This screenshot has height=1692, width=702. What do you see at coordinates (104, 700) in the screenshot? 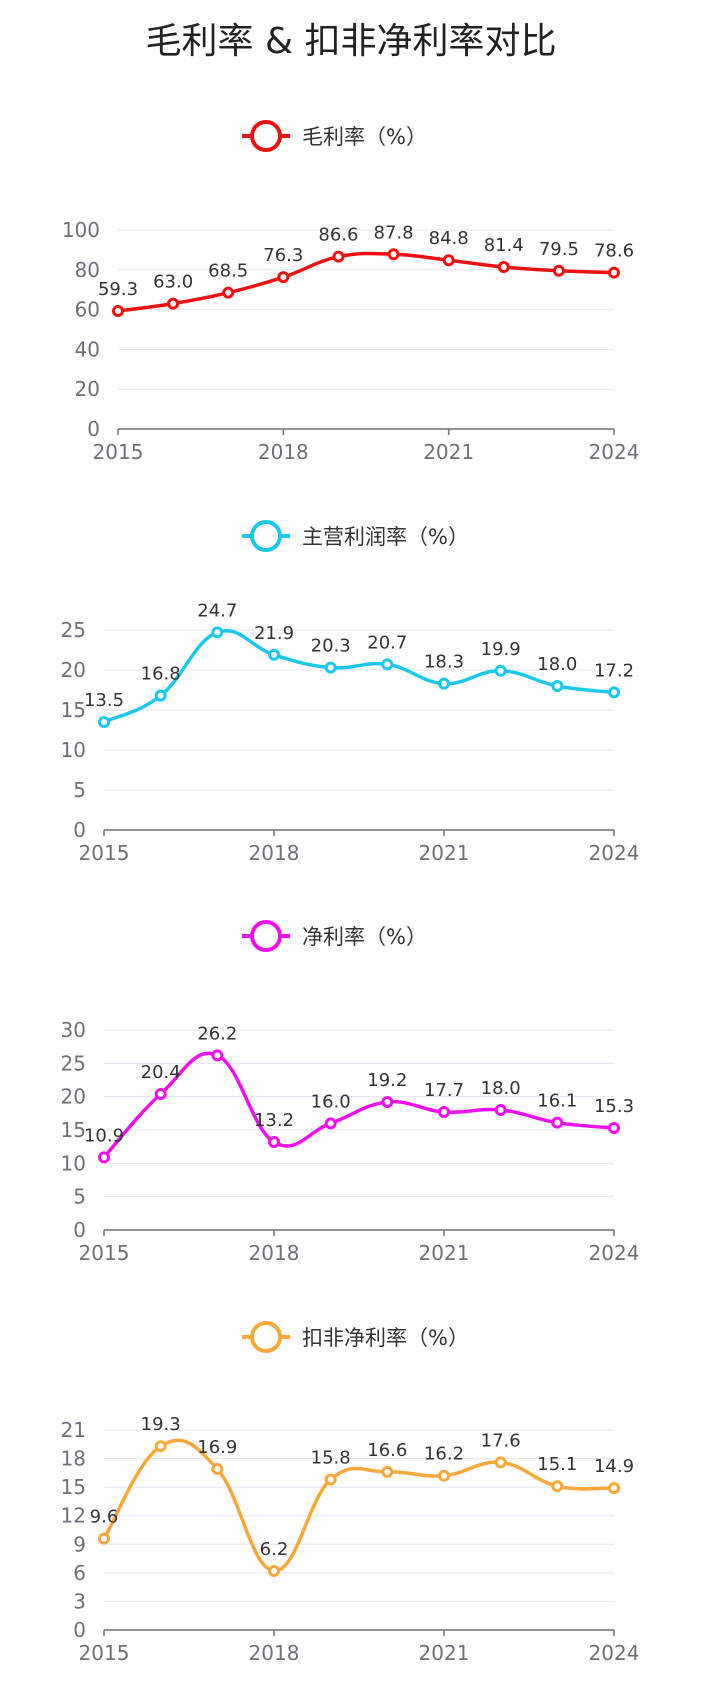
I see `data-label: 13.5` at bounding box center [104, 700].